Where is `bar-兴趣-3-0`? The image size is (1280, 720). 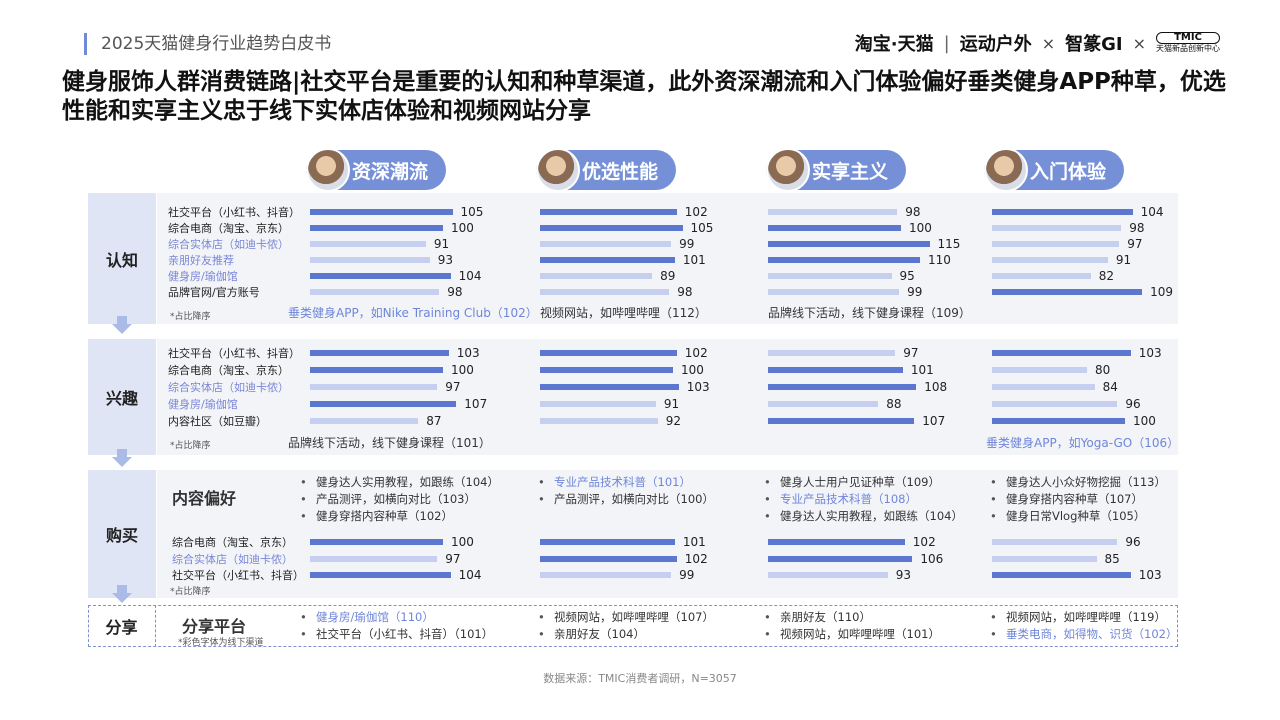
bar-兴趣-3-0 is located at coordinates (1061, 353).